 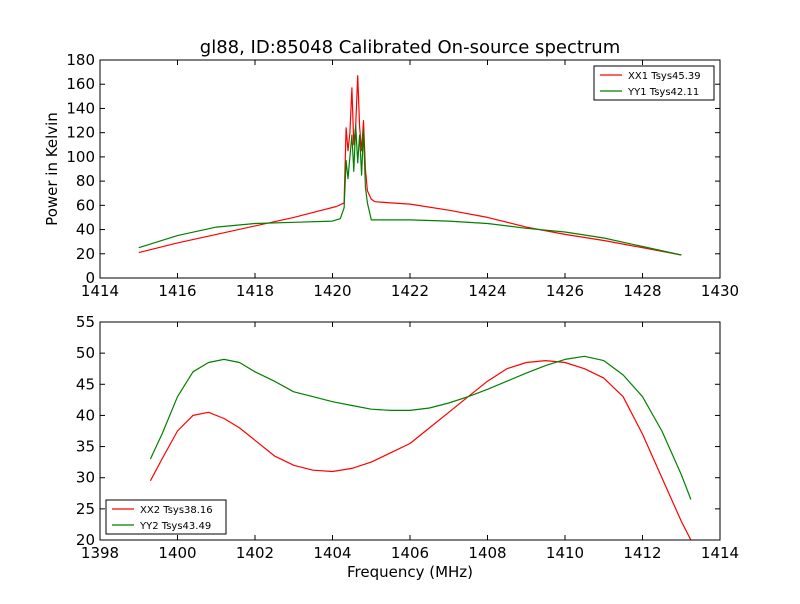 I want to click on y-tick-label: 50, so click(x=85, y=353).